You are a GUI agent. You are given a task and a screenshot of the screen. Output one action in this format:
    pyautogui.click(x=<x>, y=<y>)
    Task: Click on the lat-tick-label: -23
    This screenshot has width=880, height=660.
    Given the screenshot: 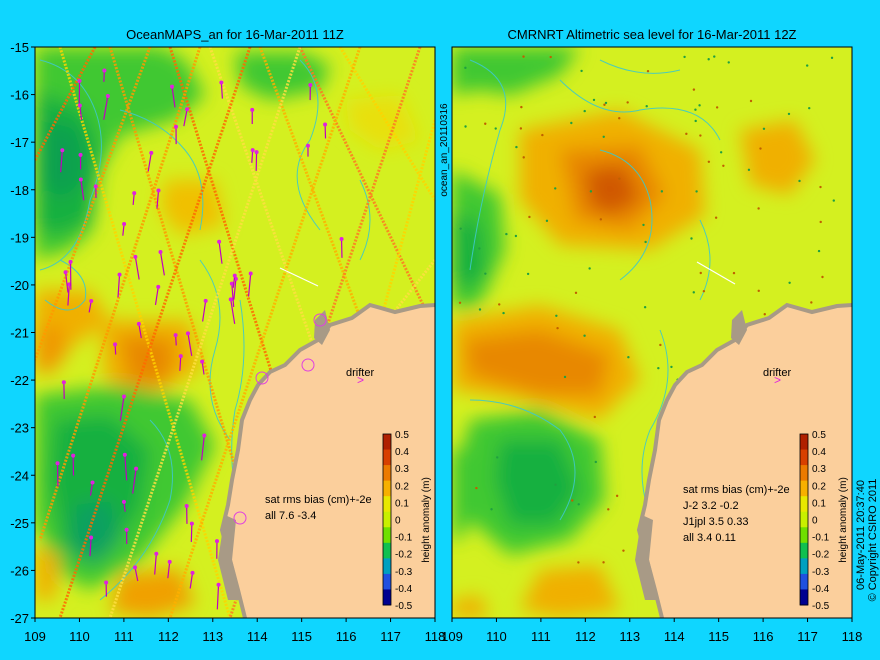 What is the action you would take?
    pyautogui.click(x=19, y=428)
    